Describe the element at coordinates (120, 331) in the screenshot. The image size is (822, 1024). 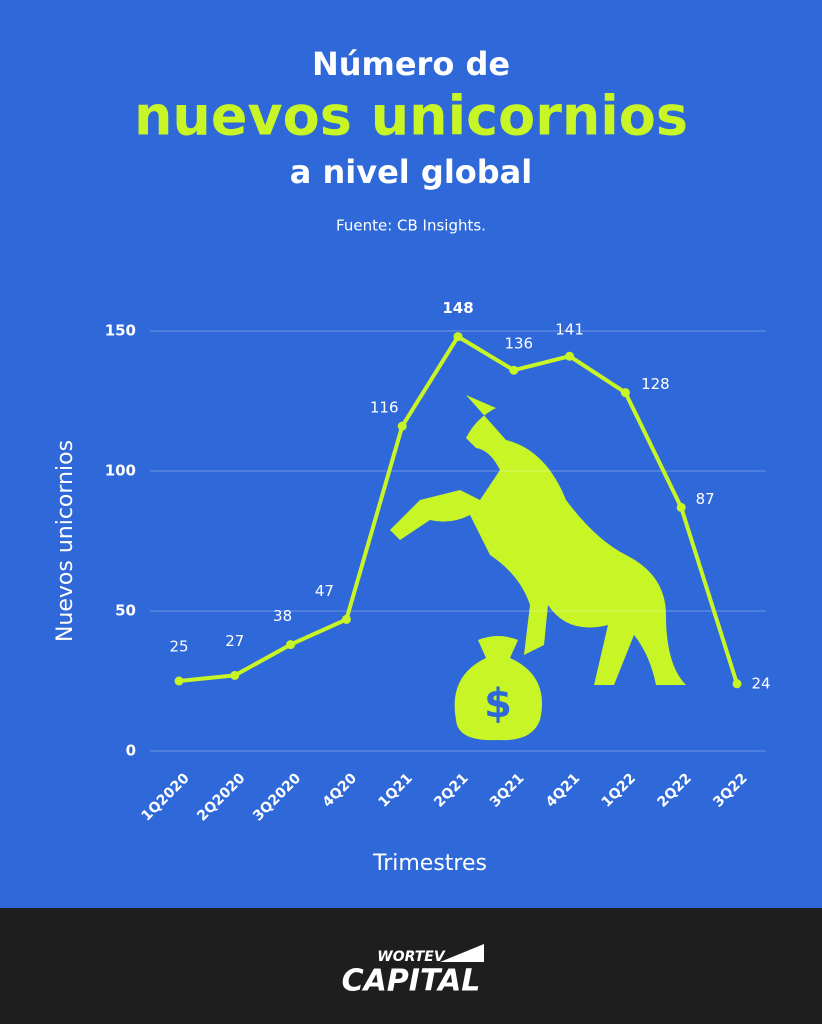
I see `y-tick-label: 150` at that location.